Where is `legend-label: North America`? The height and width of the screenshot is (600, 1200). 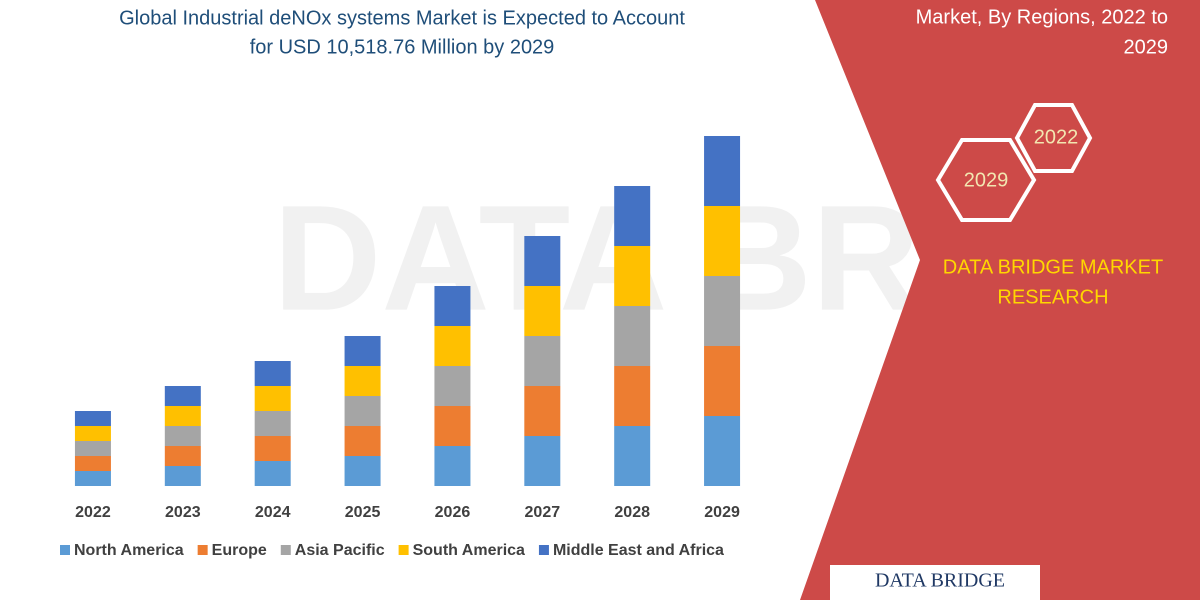 legend-label: North America is located at coordinates (129, 550).